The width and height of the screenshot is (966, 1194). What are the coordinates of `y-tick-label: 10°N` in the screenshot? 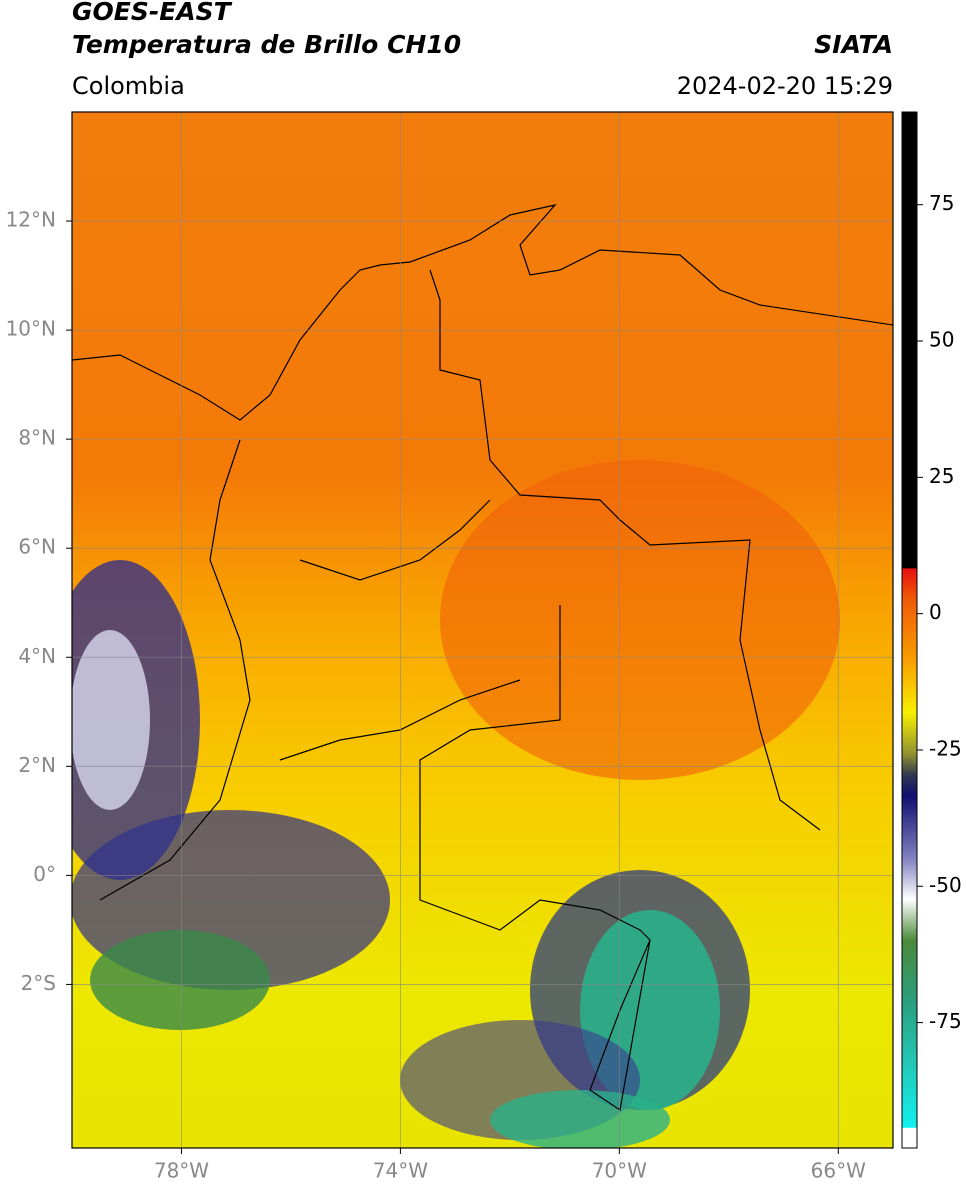 It's located at (31, 329).